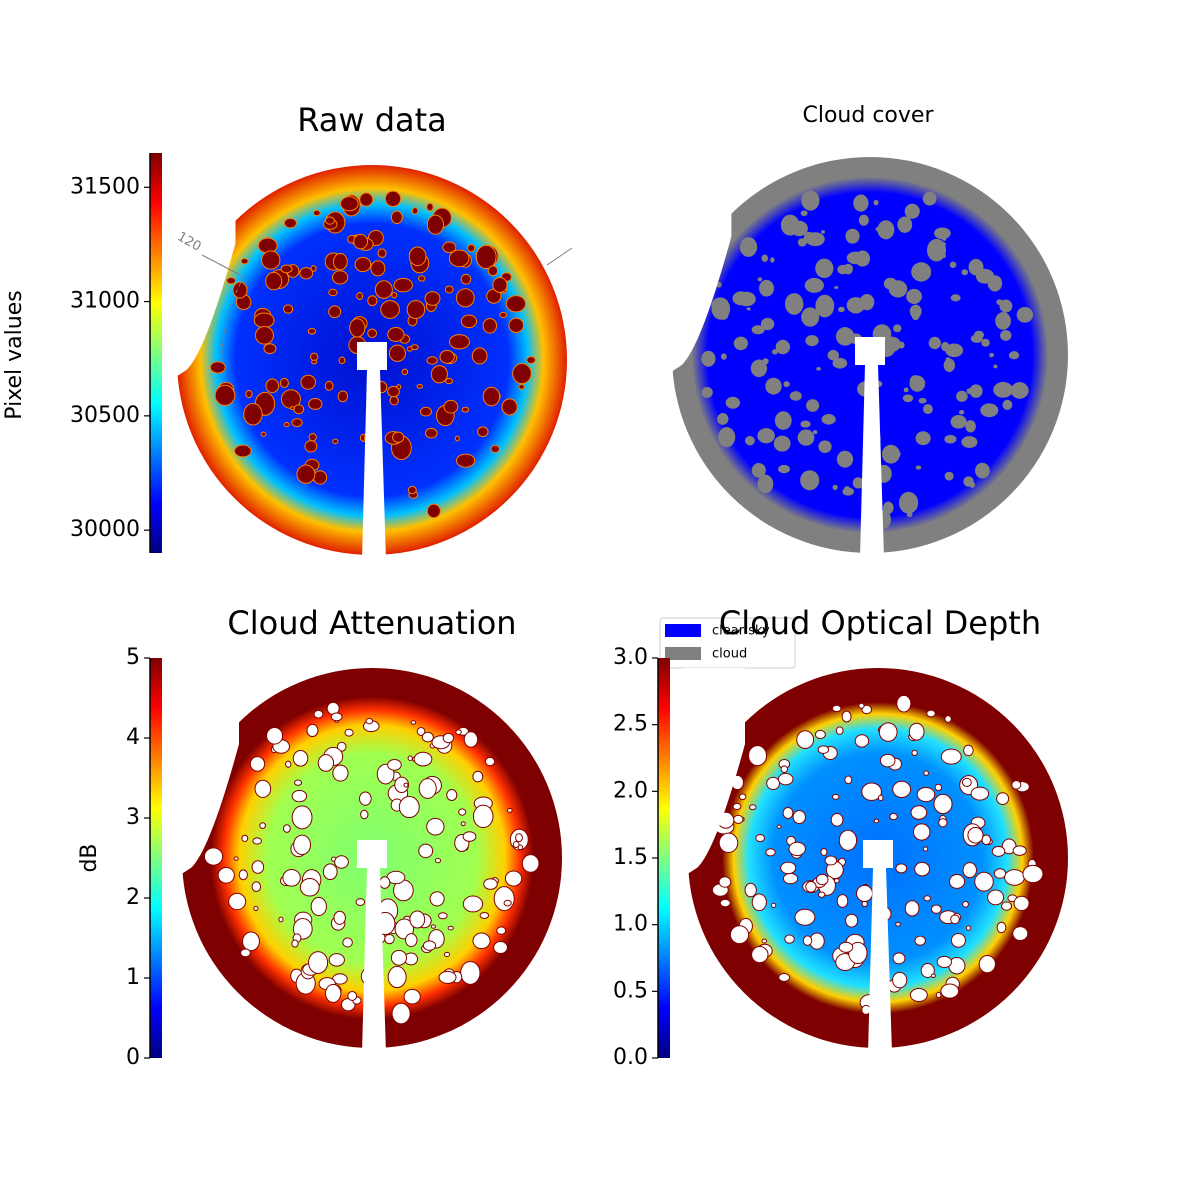  Describe the element at coordinates (630, 990) in the screenshot. I see `colorbar-tick-label: 0.5` at that location.